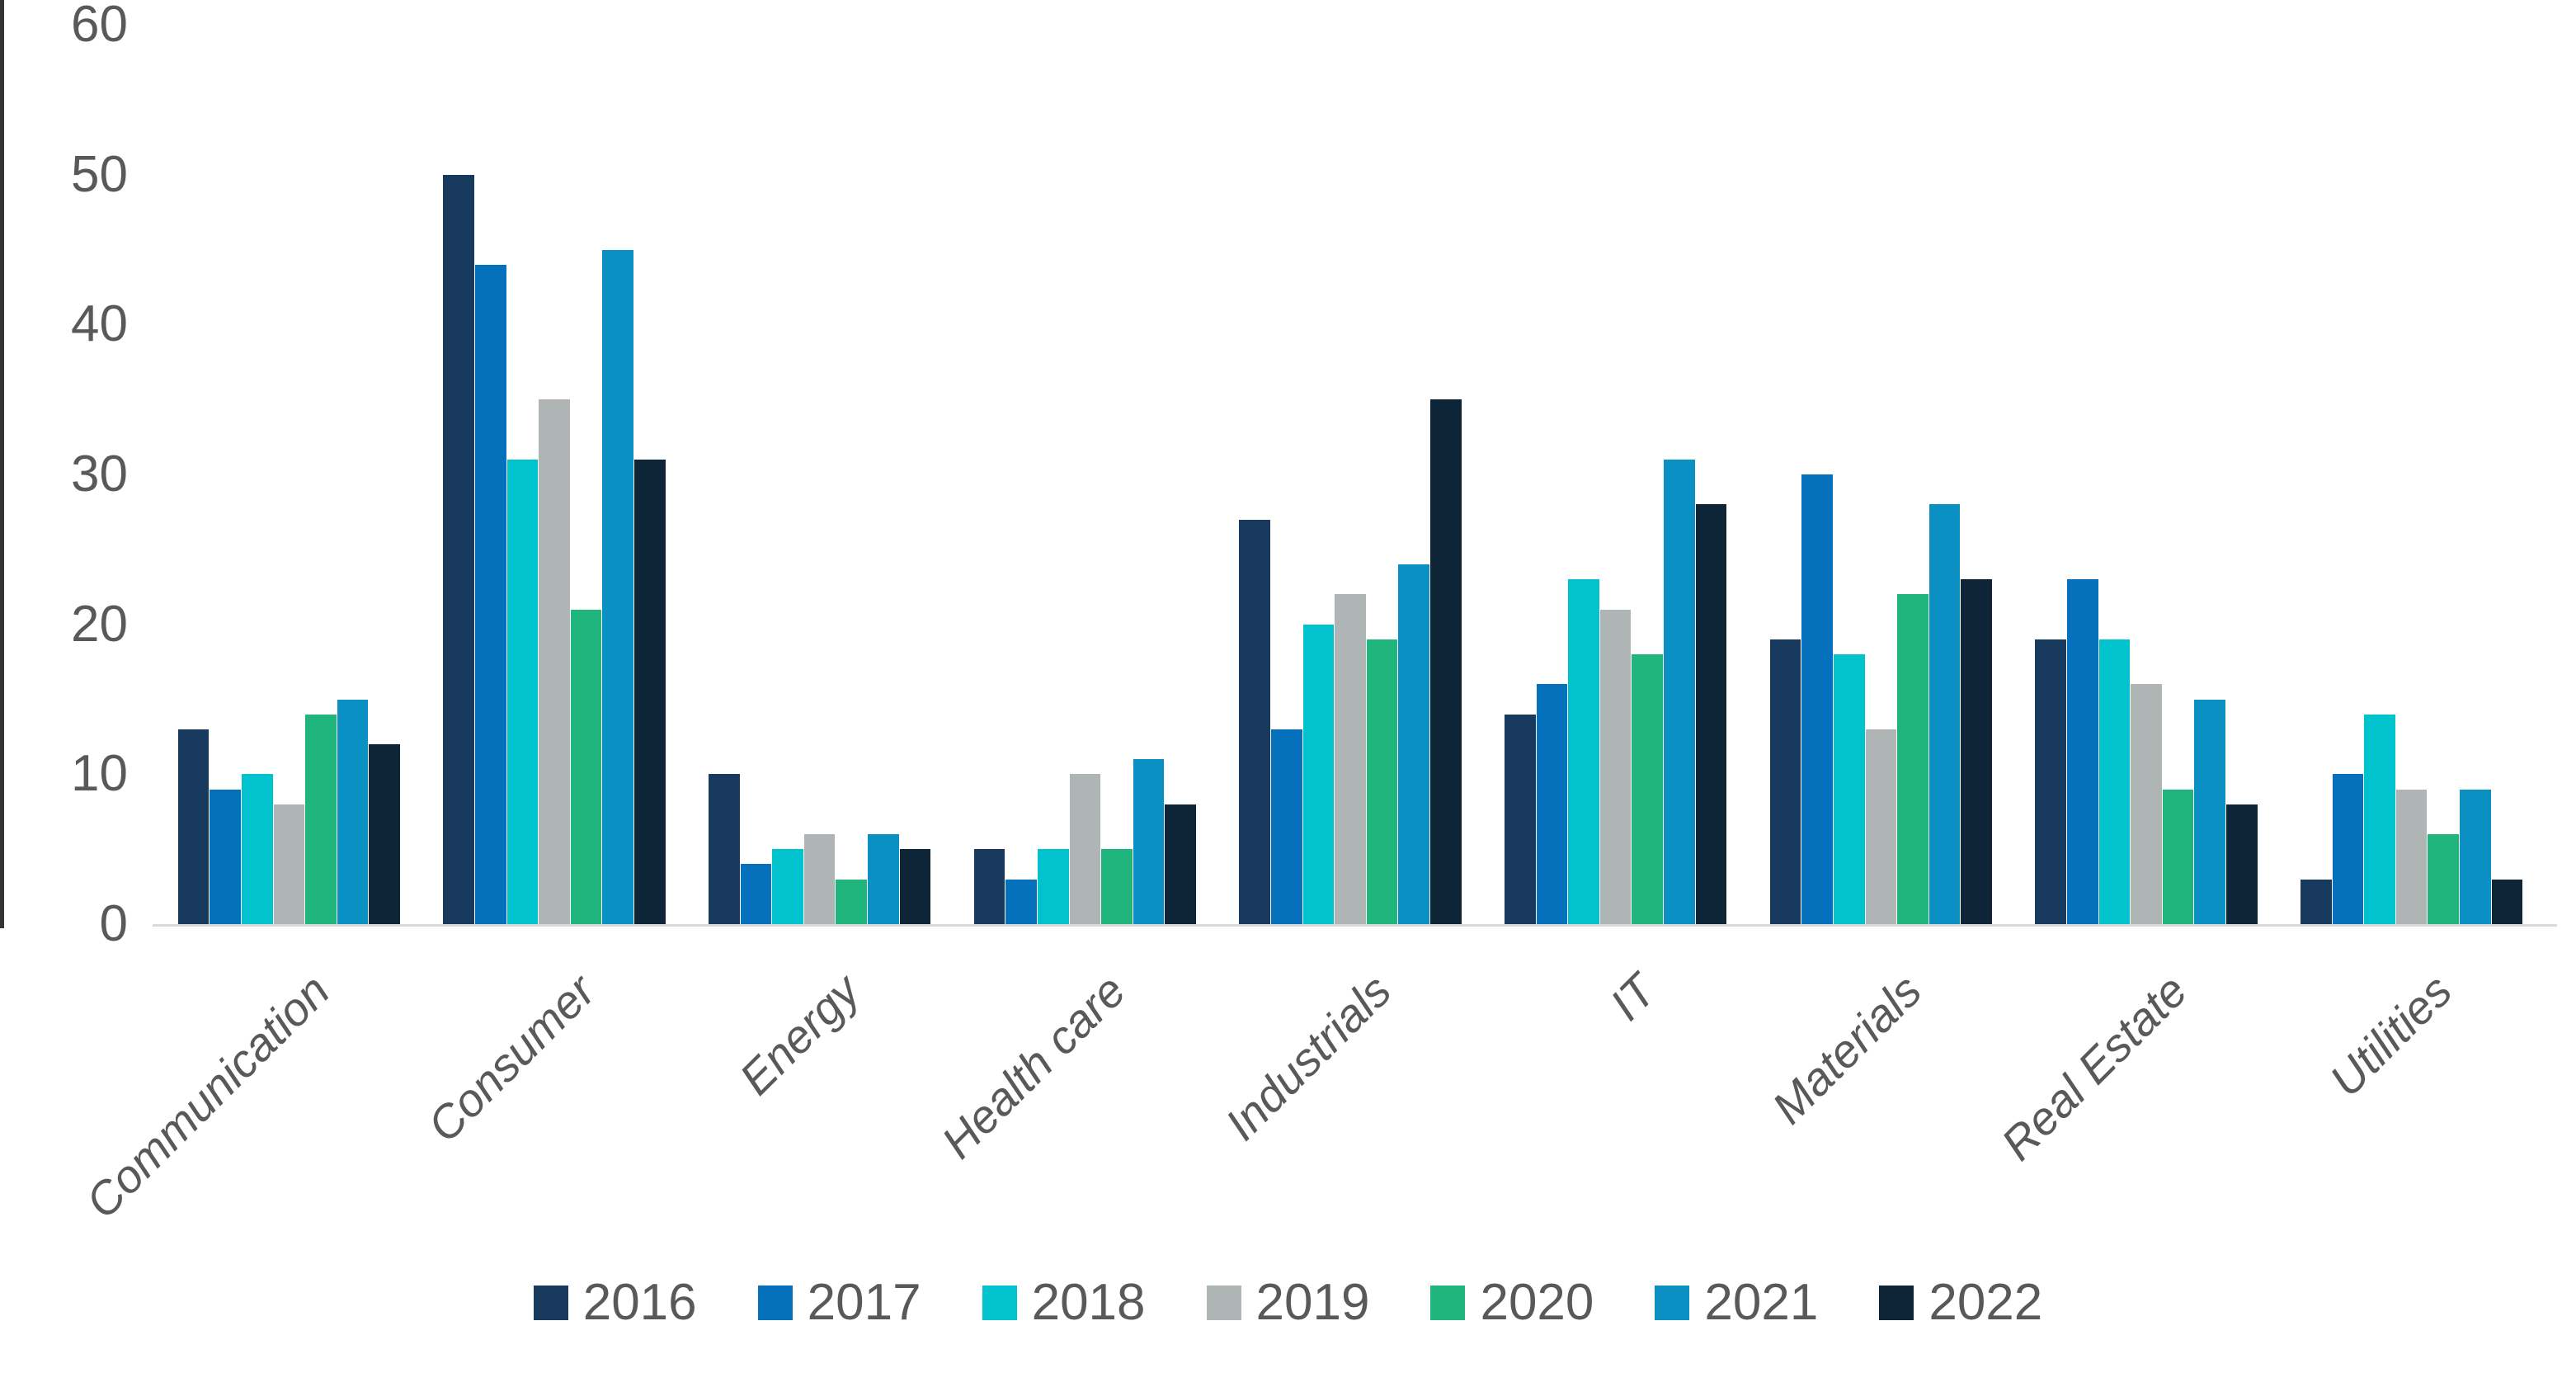  What do you see at coordinates (99, 474) in the screenshot?
I see `y-tick-30: 30` at bounding box center [99, 474].